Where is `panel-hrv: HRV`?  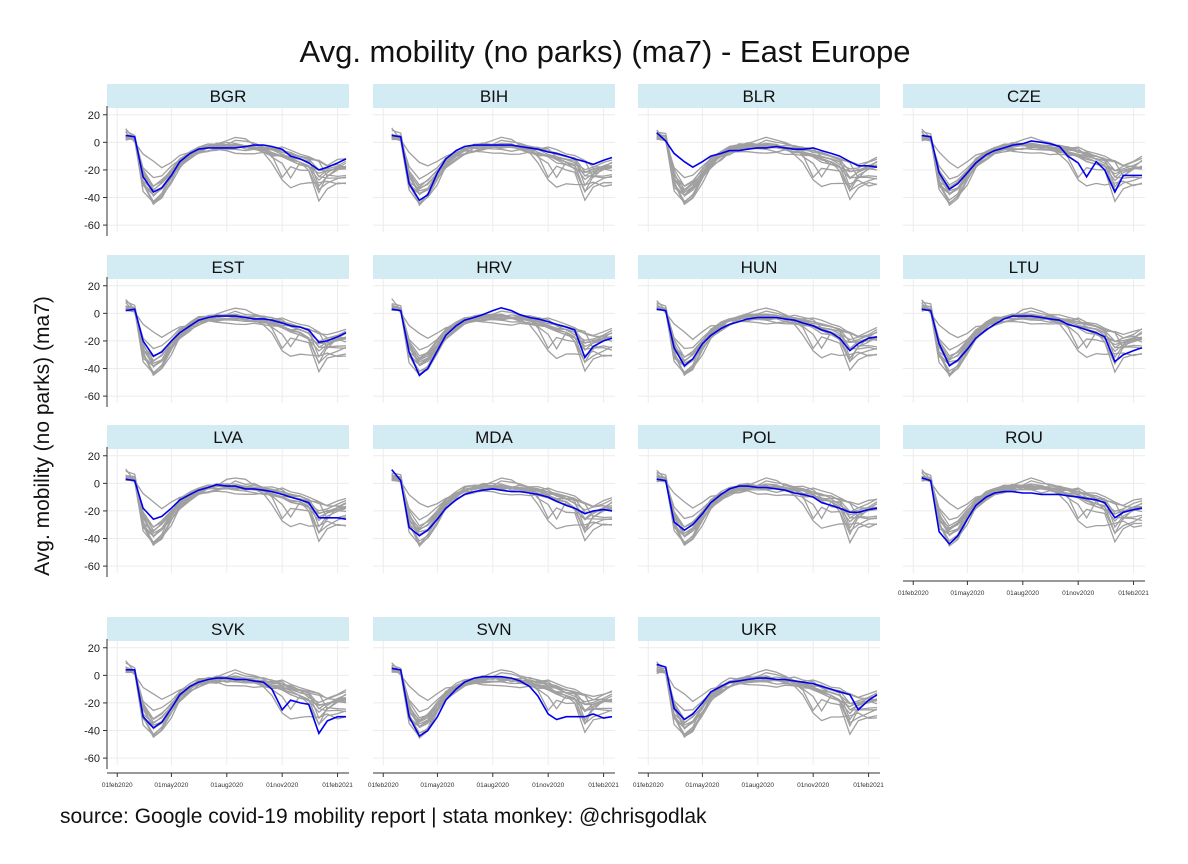 panel-hrv: HRV is located at coordinates (494, 329).